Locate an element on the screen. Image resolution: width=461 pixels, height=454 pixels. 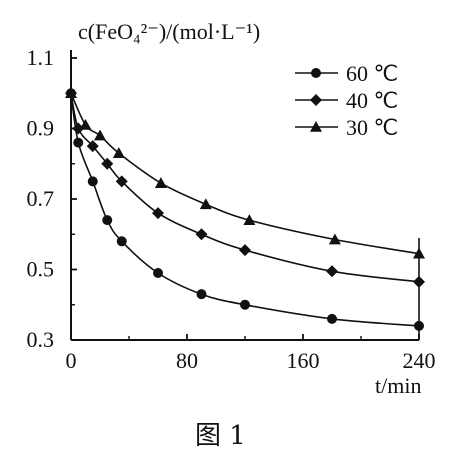
y-tick-label: 0.9 is located at coordinates (41, 128).